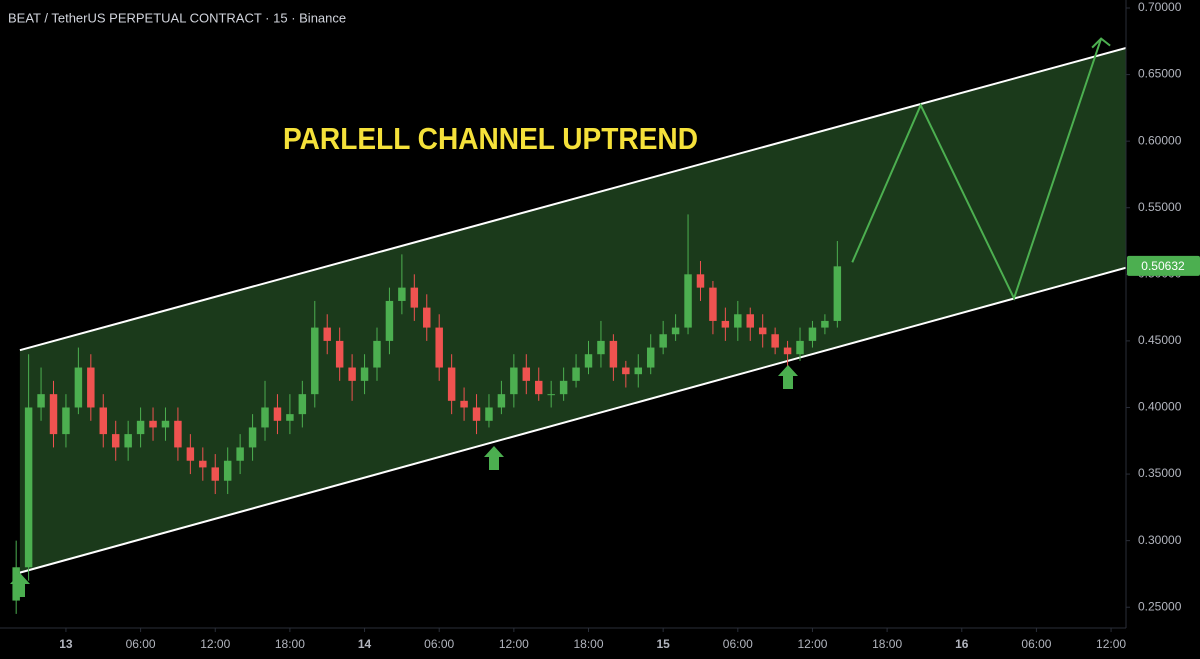 This screenshot has height=659, width=1200. Describe the element at coordinates (1160, 74) in the screenshot. I see `y-tick-label: 0.65000` at that location.